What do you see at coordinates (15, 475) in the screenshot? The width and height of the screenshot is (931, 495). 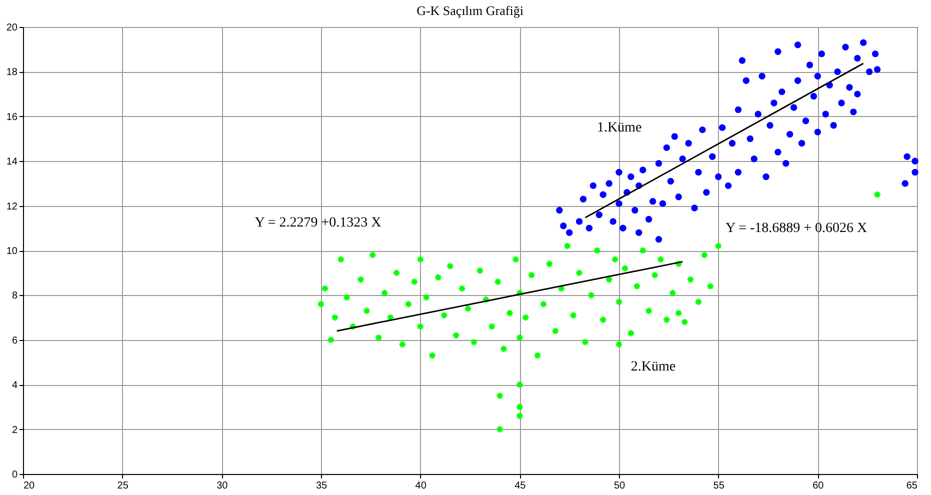 I see `y-tick-label: 0` at bounding box center [15, 475].